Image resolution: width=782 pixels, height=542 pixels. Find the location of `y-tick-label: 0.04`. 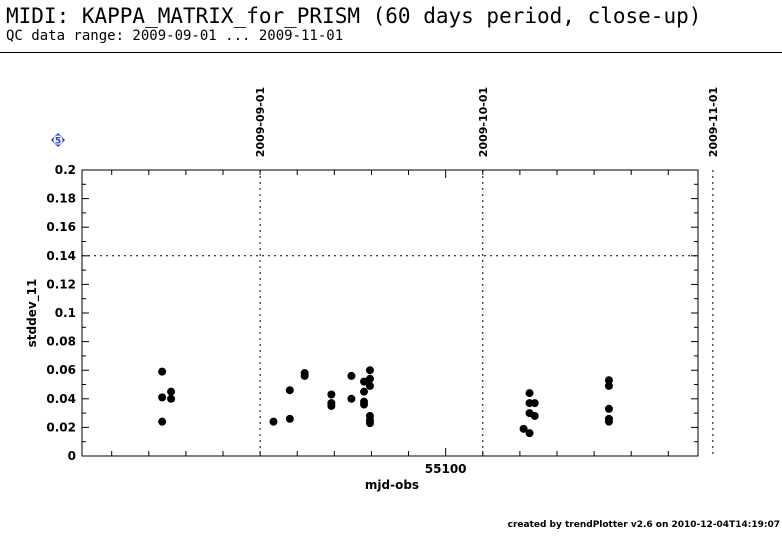

y-tick-label: 0.04 is located at coordinates (61, 399).